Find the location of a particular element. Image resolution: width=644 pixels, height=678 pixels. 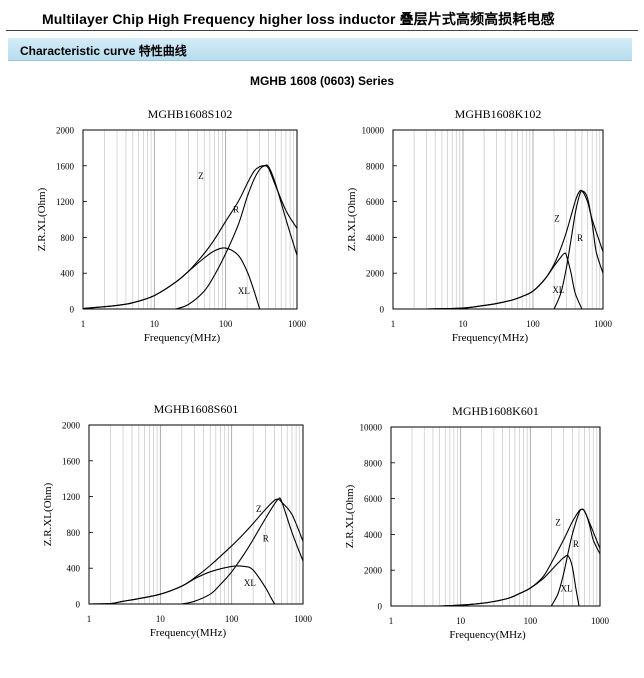

section-label: Characteristic curve 特性曲线 is located at coordinates (103, 51).